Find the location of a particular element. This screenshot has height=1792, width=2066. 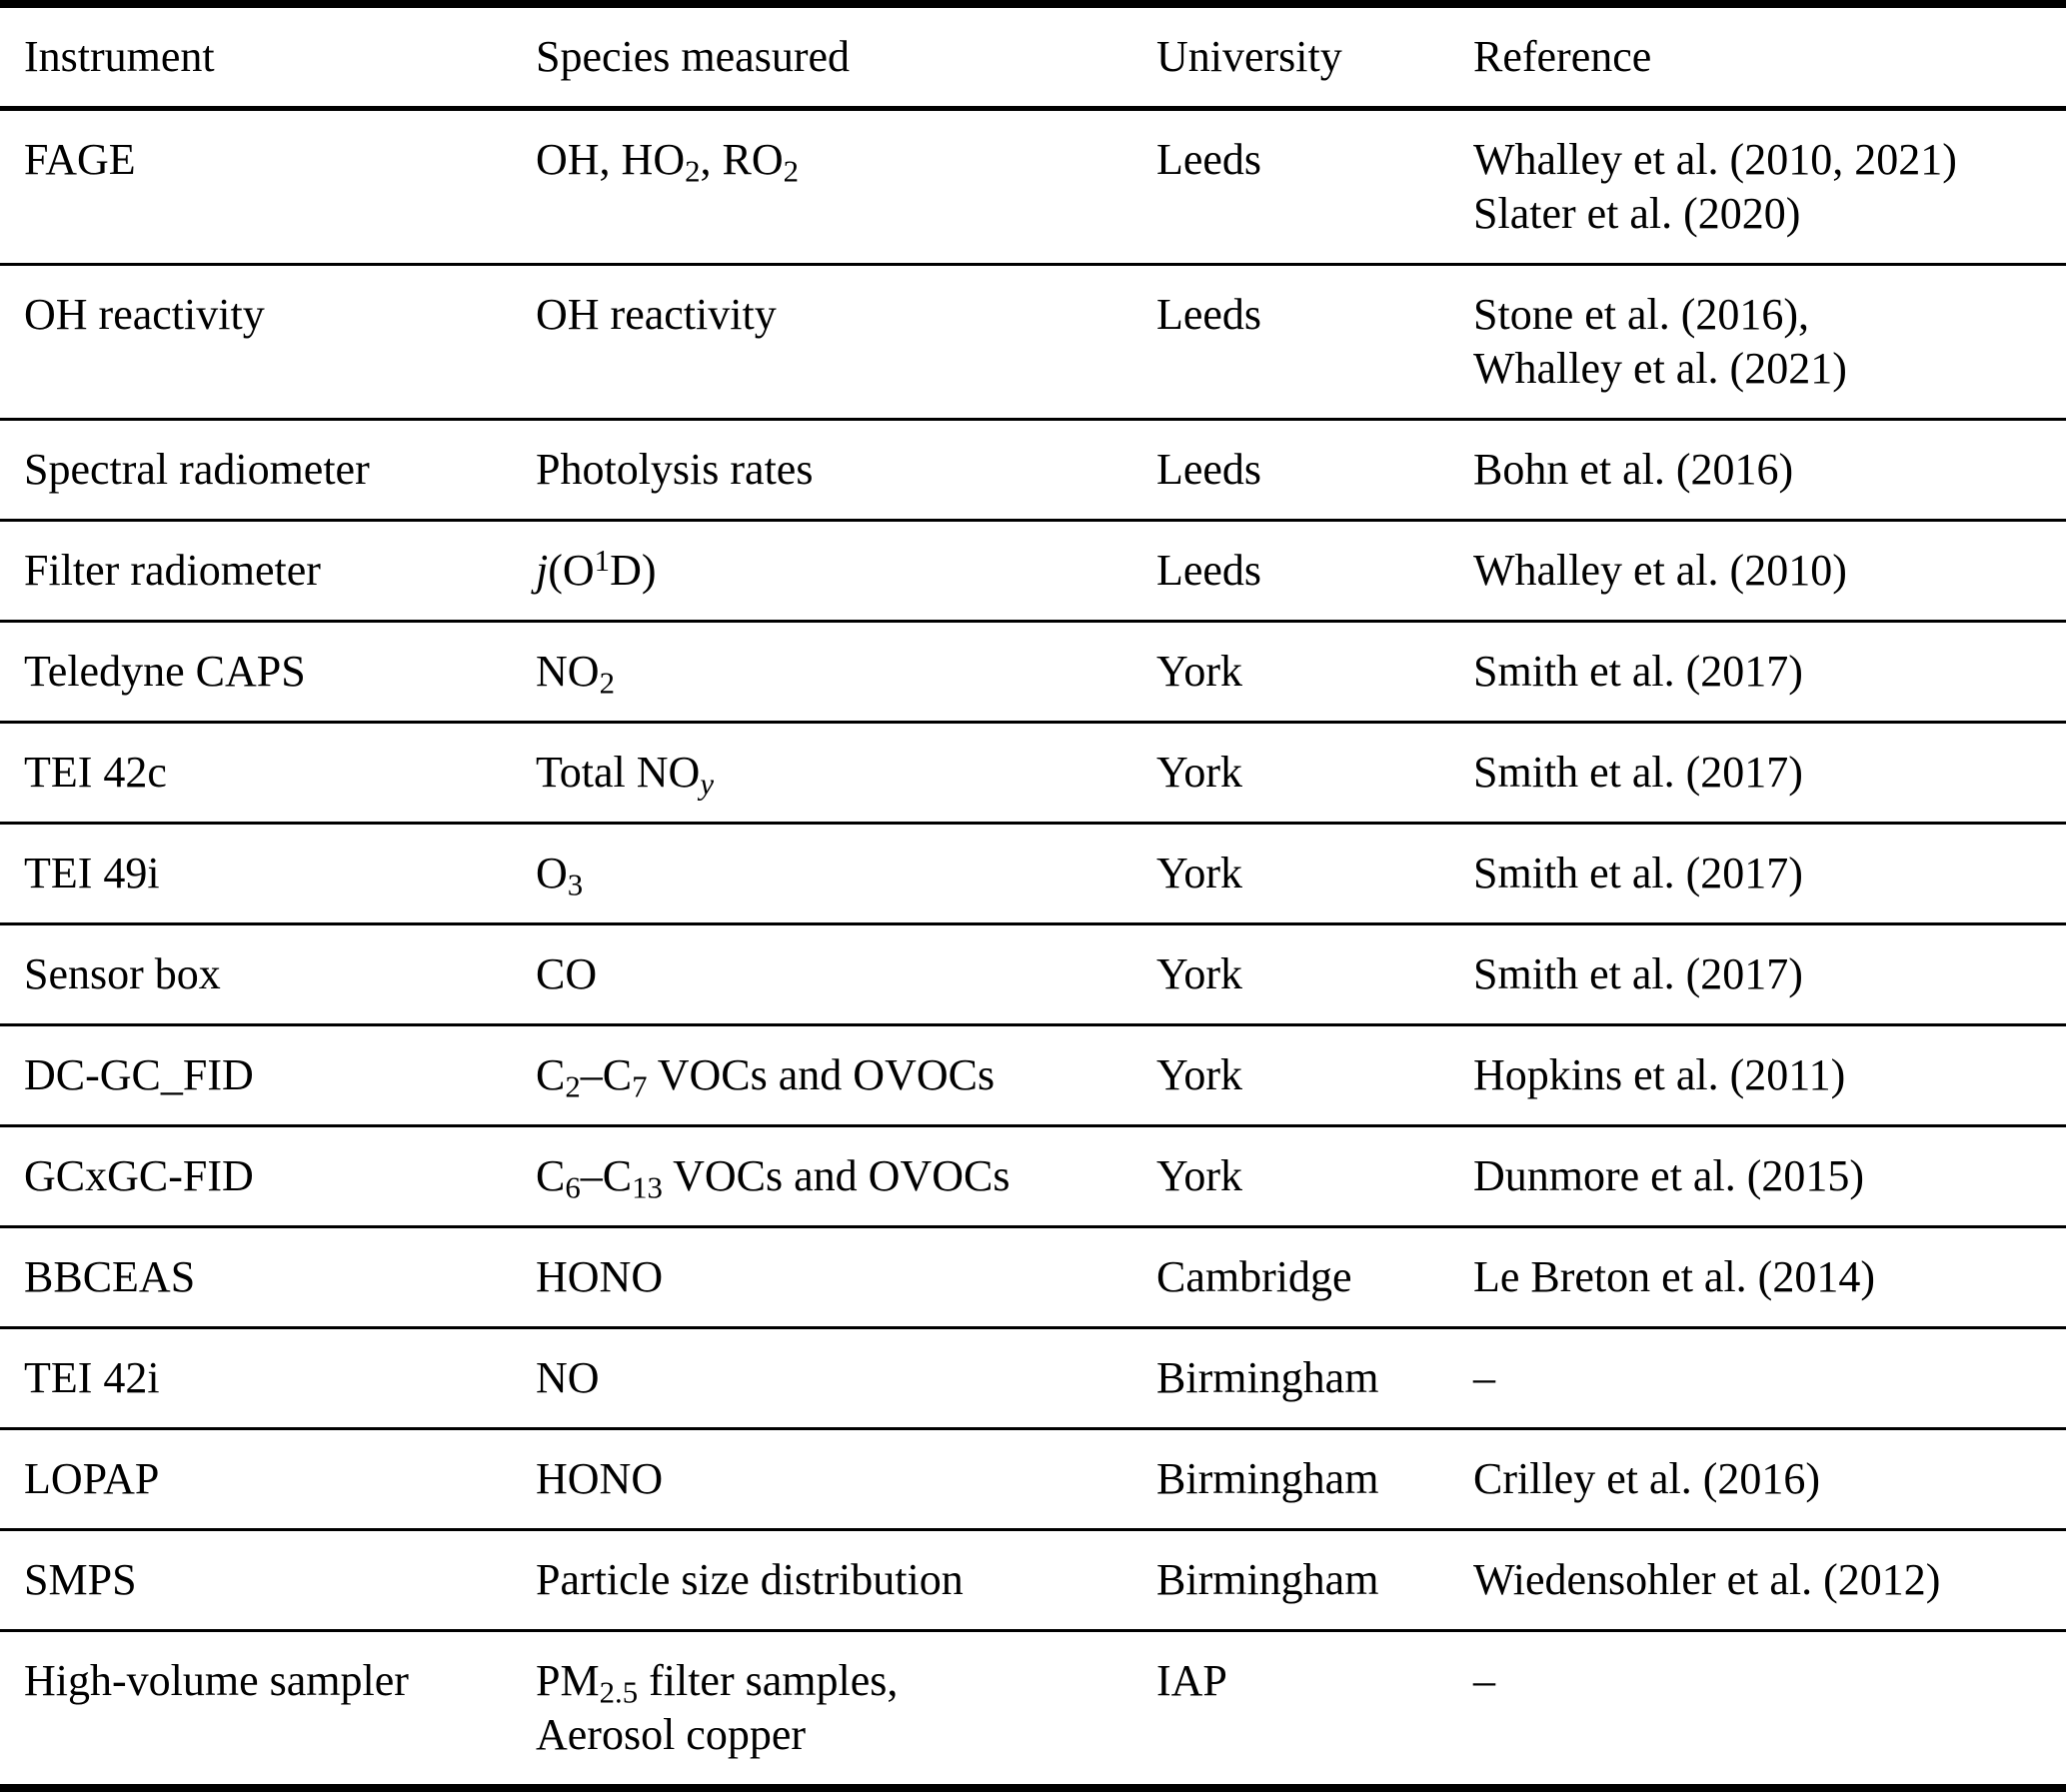

table-row: Sensor box CO York Smith et al. (2017) is located at coordinates (1033, 975).